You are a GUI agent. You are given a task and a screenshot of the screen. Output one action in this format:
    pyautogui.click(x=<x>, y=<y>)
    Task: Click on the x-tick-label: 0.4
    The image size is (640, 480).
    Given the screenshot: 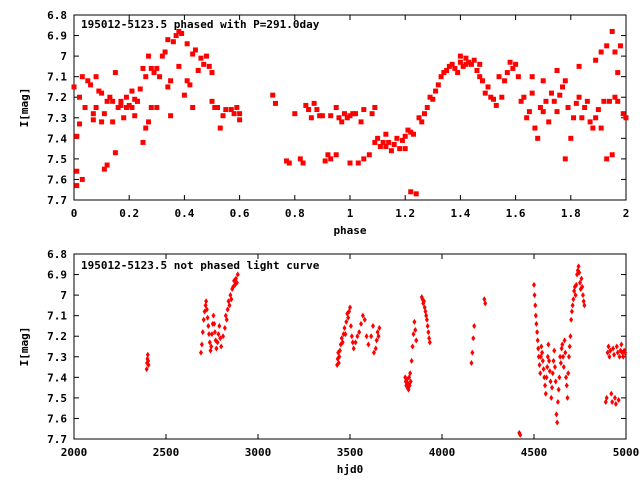 What is the action you would take?
    pyautogui.click(x=184, y=213)
    